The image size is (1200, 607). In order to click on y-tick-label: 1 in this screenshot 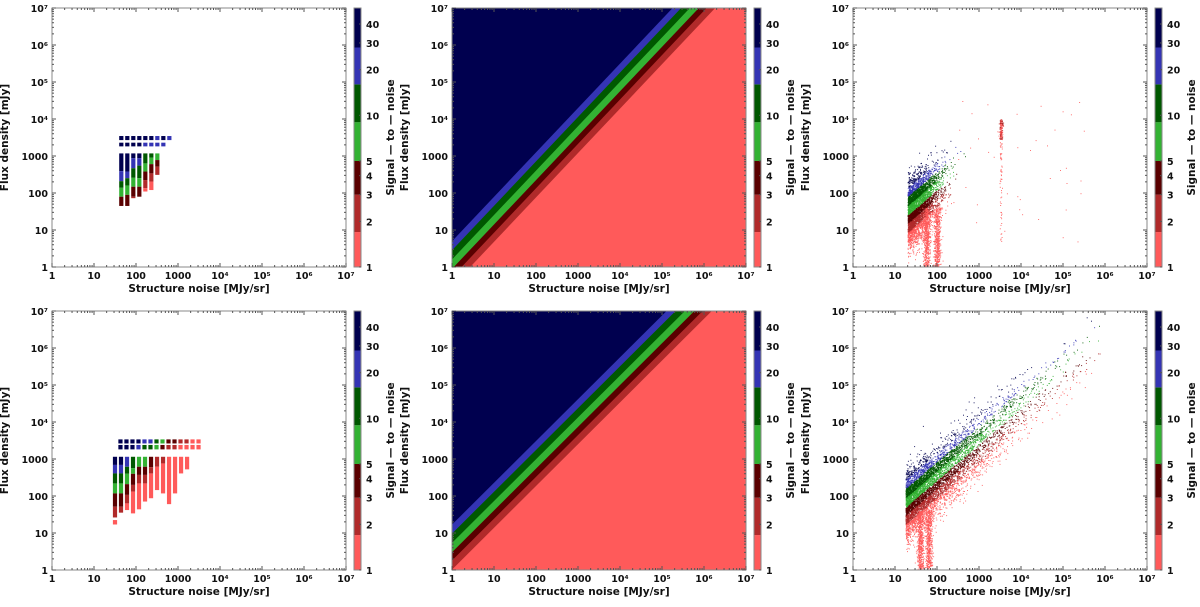, I will do `click(444, 268)`.